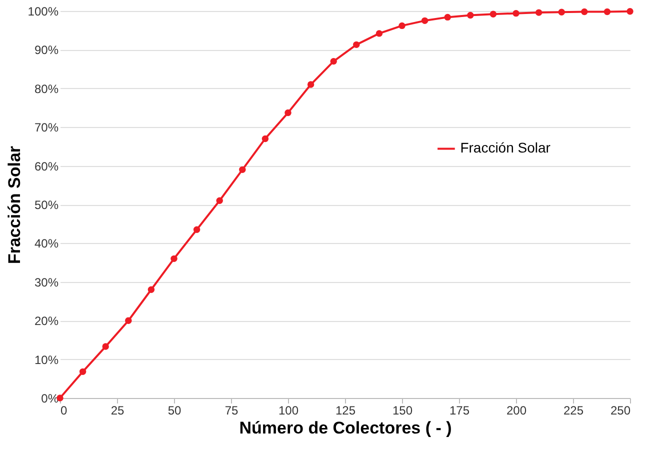  Describe the element at coordinates (345, 411) in the screenshot. I see `x-tick-label: 125` at that location.